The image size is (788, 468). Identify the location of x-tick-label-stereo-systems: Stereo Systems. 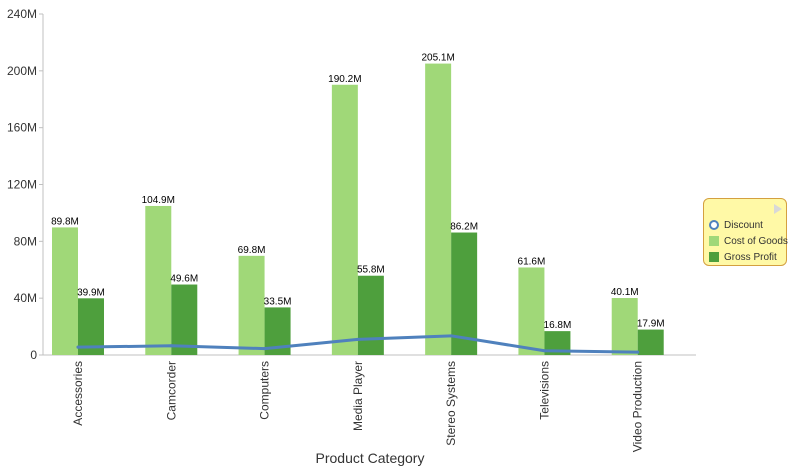
(451, 403).